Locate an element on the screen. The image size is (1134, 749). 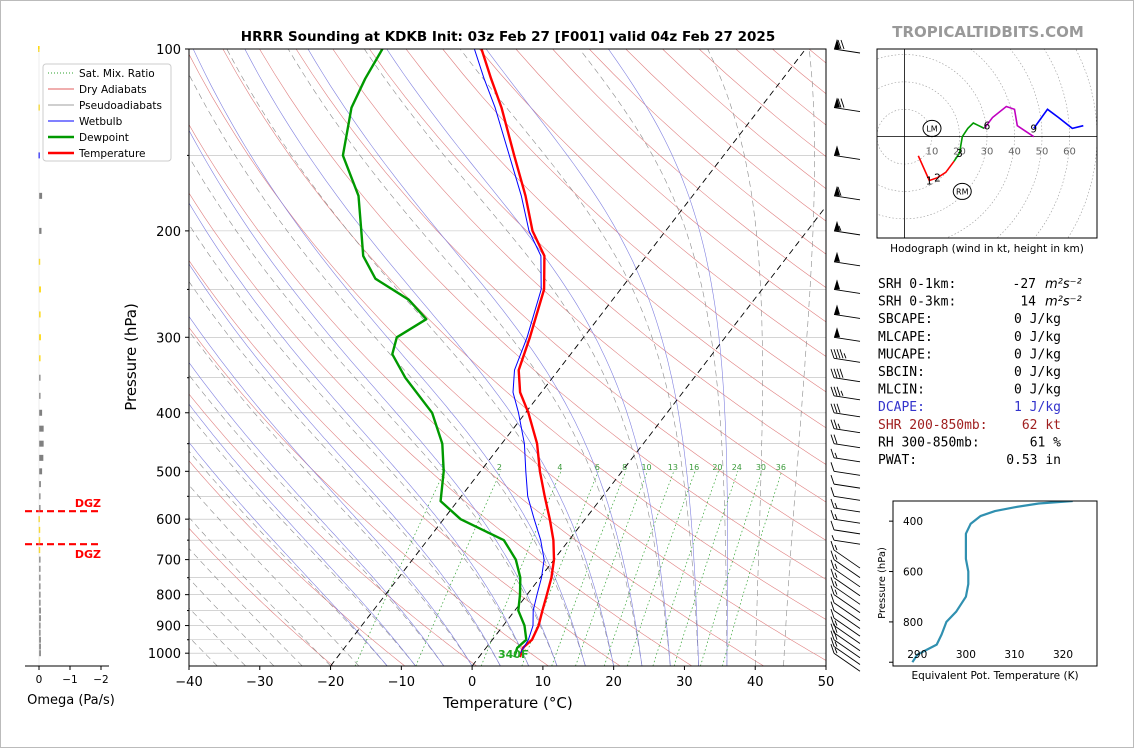
theta-e-x-tick-label: 300 is located at coordinates (966, 655).